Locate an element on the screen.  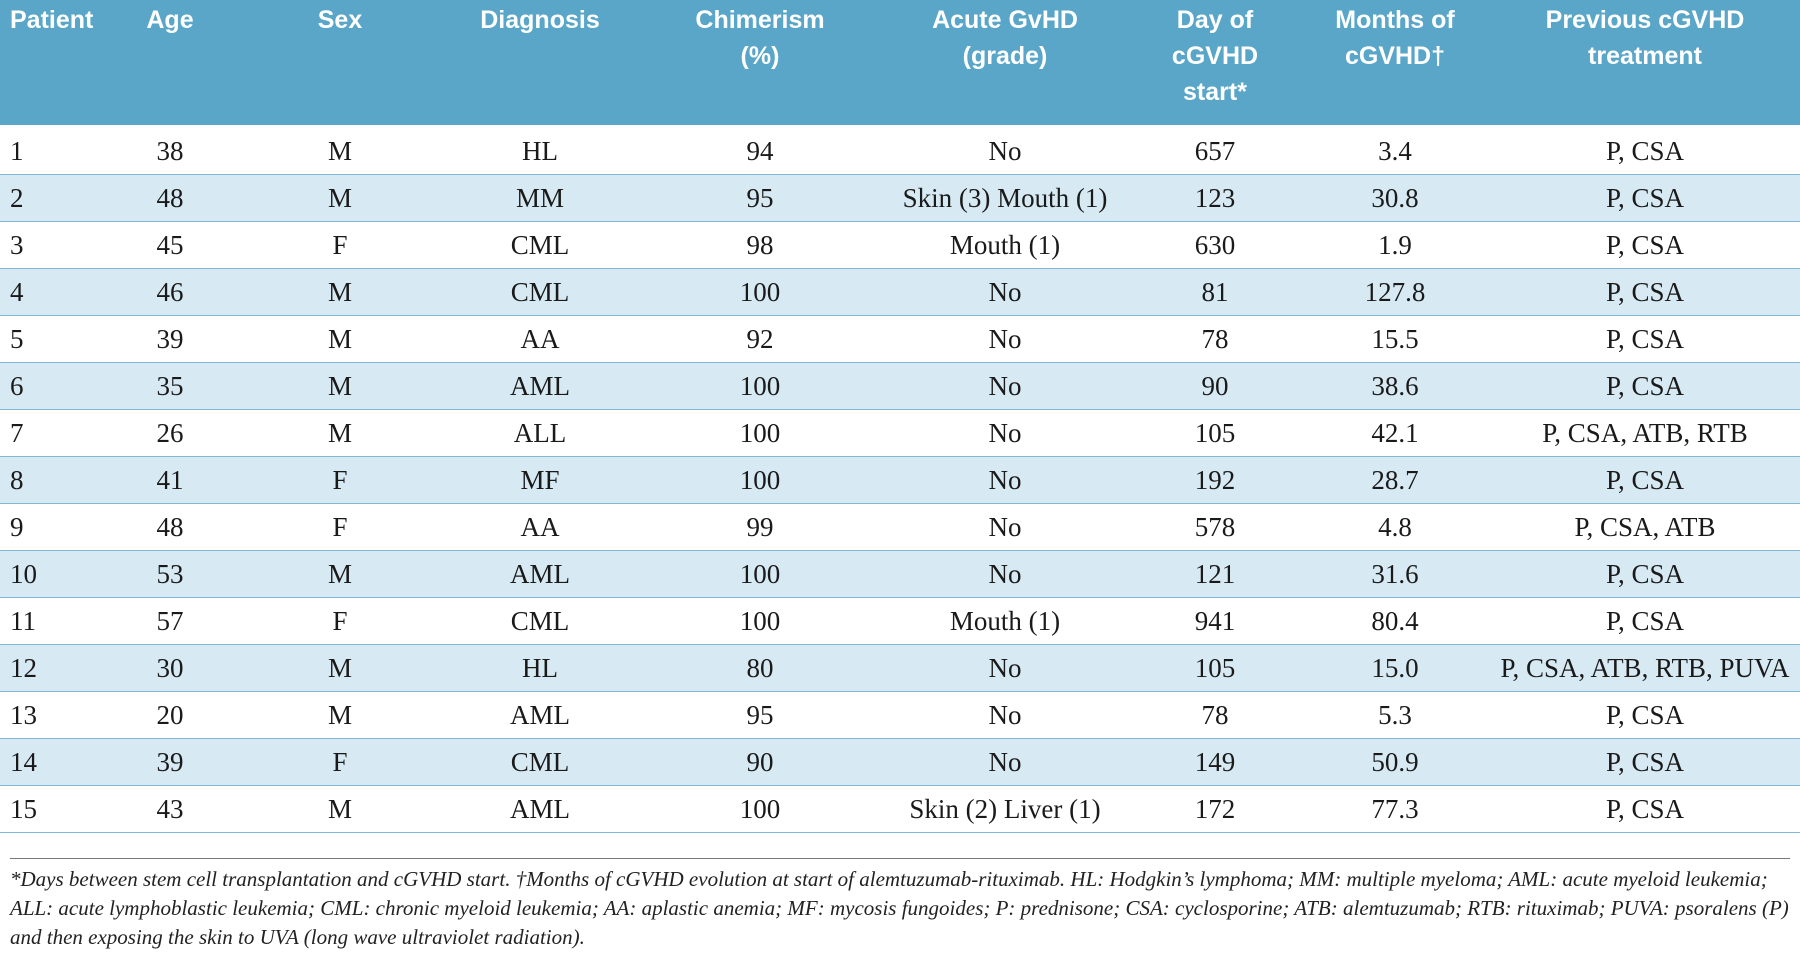
table-cell: 99 is located at coordinates (760, 527).